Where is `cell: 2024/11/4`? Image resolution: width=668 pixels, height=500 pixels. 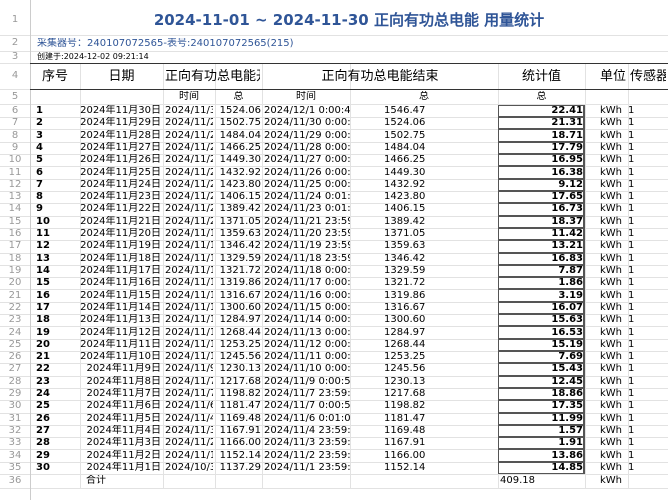 cell: 2024/11/4 is located at coordinates (189, 418).